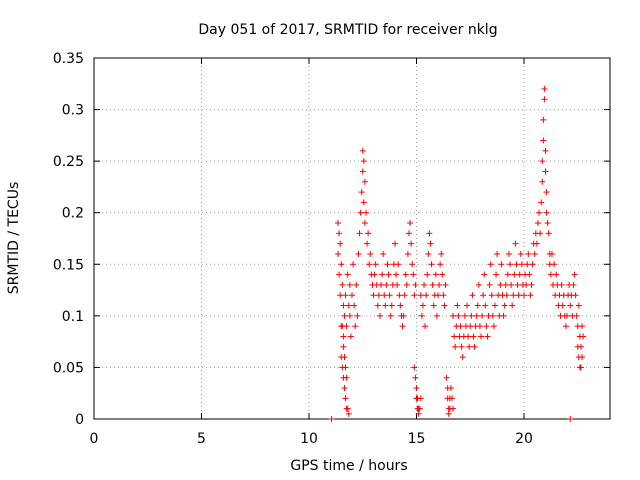  I want to click on x-axis-label: GPS time / hours, so click(348, 466).